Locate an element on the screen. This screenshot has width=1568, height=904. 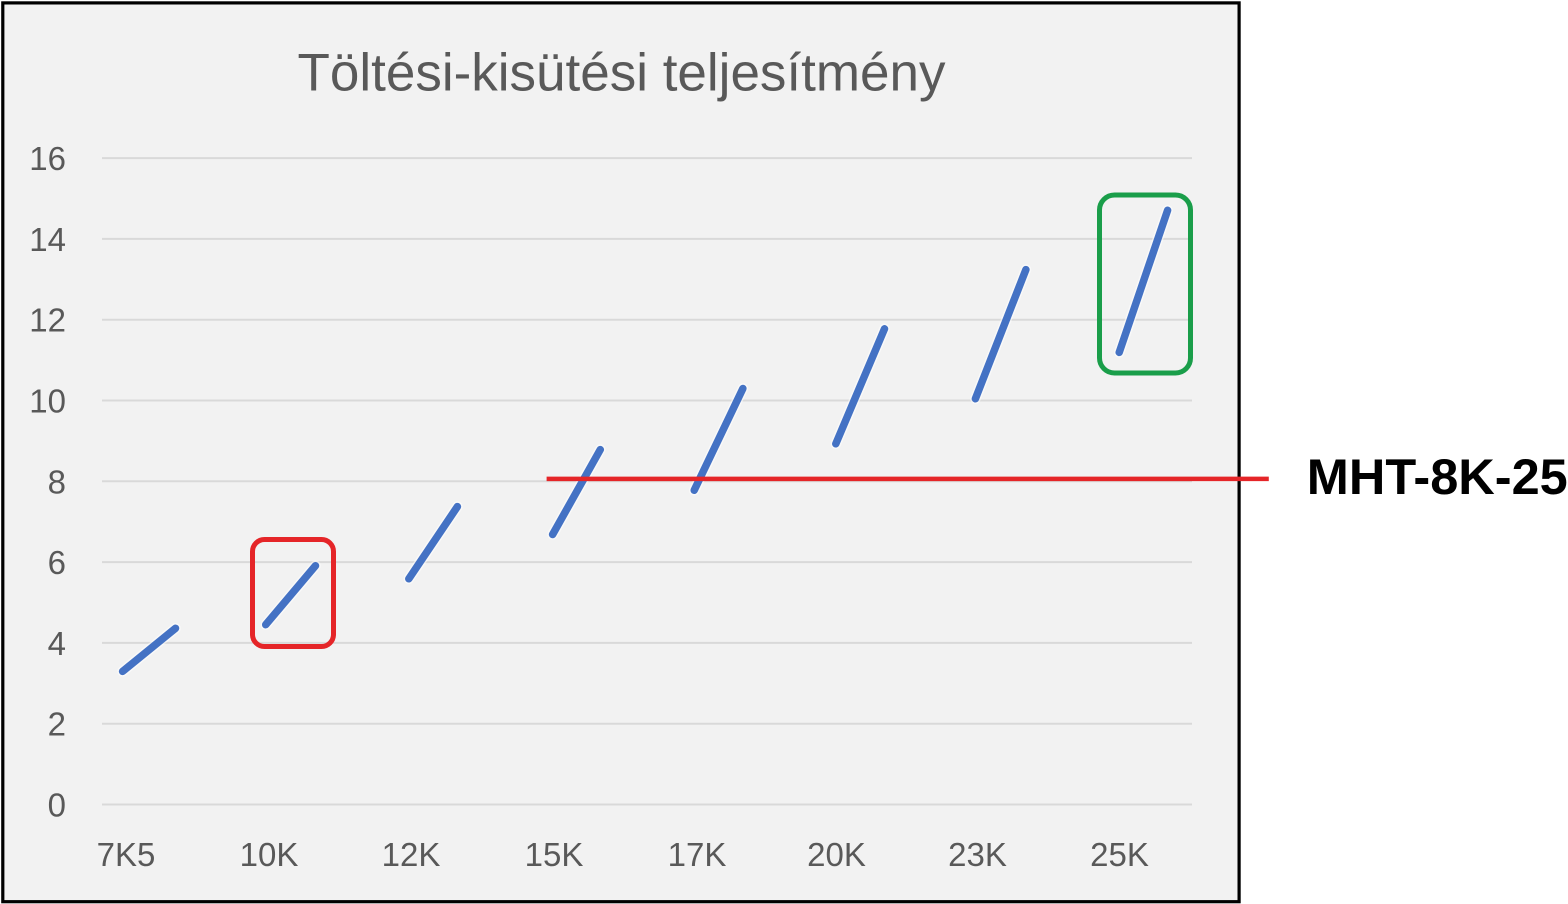
svg-text: 17K is located at coordinates (697, 854).